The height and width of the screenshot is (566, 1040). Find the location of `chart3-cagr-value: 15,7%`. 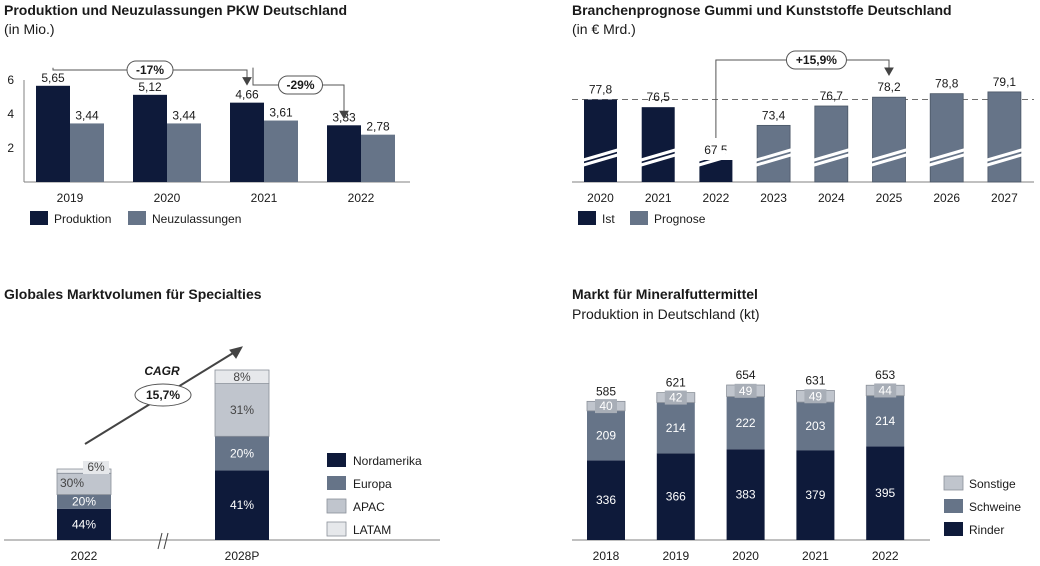

chart3-cagr-value: 15,7% is located at coordinates (163, 395).